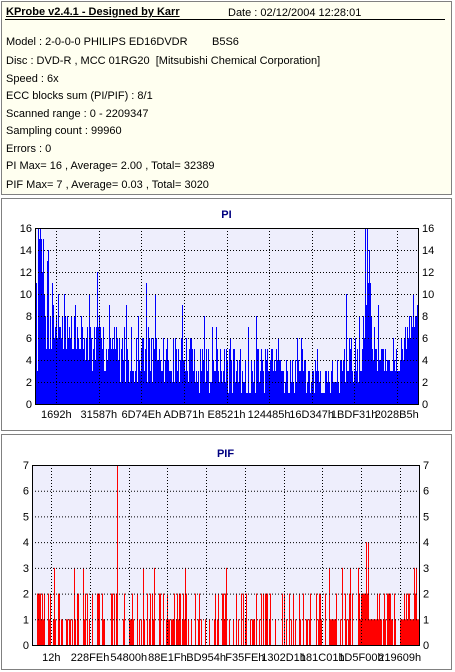 This screenshot has width=455, height=672. Describe the element at coordinates (425, 317) in the screenshot. I see `pi-y-tick-label-right: 8` at that location.